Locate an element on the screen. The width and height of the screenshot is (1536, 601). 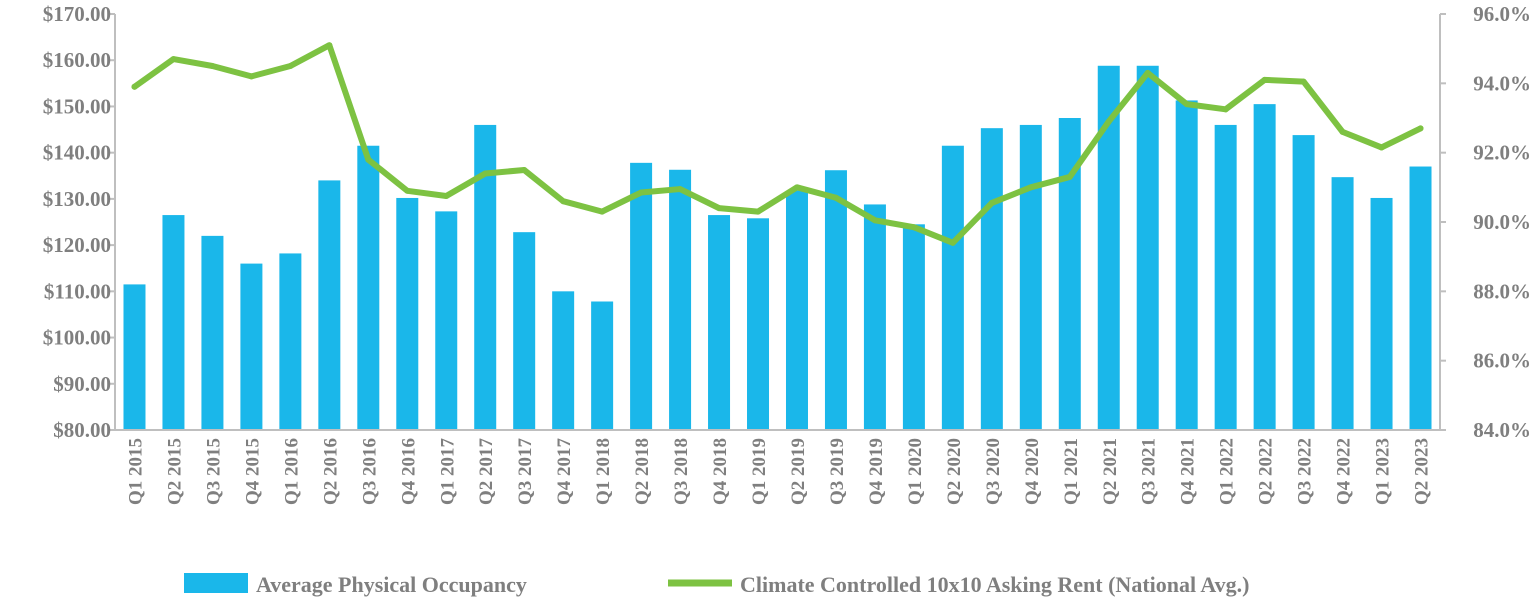
x-tick-label: Q2 2020 is located at coordinates (954, 471).